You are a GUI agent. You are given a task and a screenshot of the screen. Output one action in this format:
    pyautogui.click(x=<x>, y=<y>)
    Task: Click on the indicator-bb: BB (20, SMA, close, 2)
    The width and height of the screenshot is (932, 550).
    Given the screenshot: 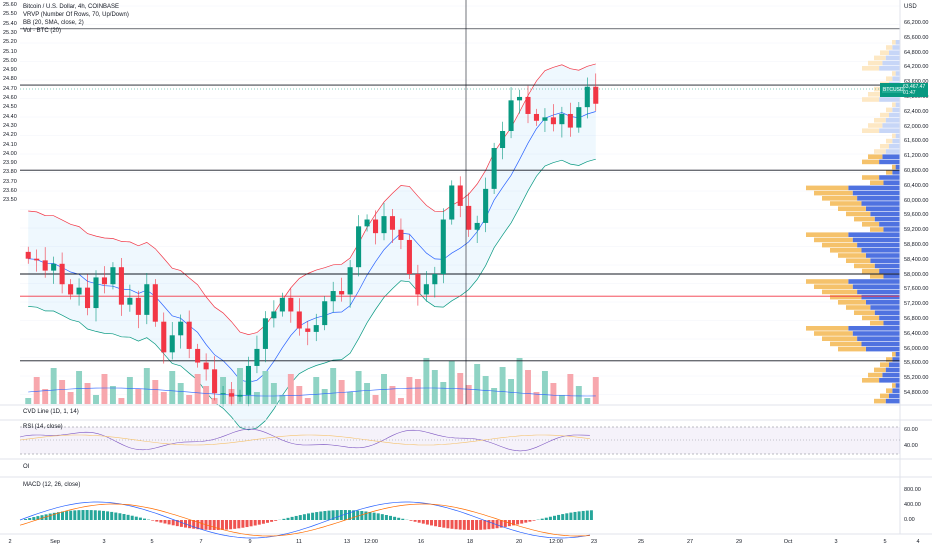 What is the action you would take?
    pyautogui.click(x=53, y=23)
    